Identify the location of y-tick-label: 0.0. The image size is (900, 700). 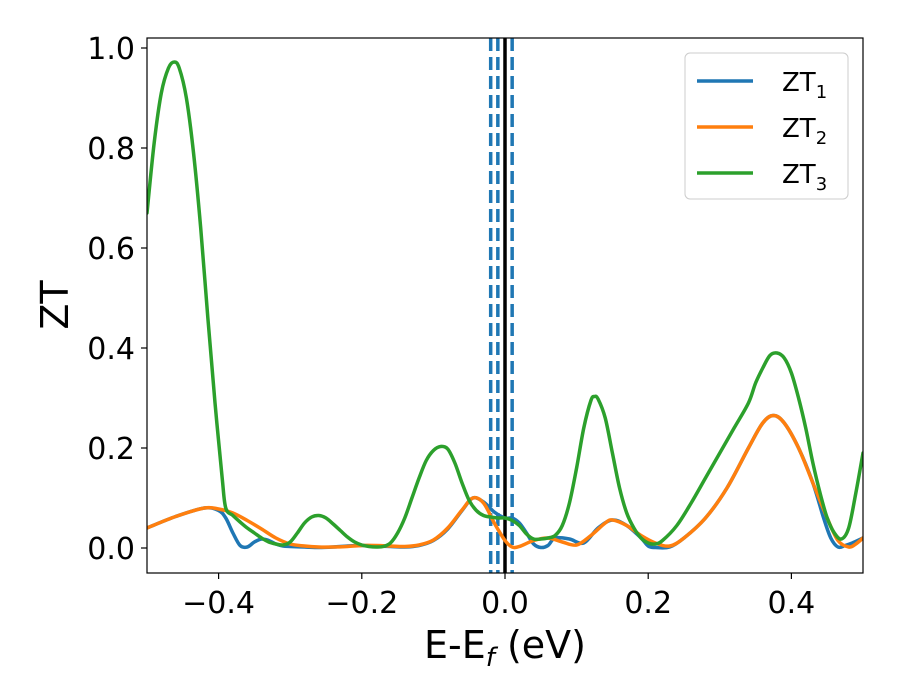
(111, 549).